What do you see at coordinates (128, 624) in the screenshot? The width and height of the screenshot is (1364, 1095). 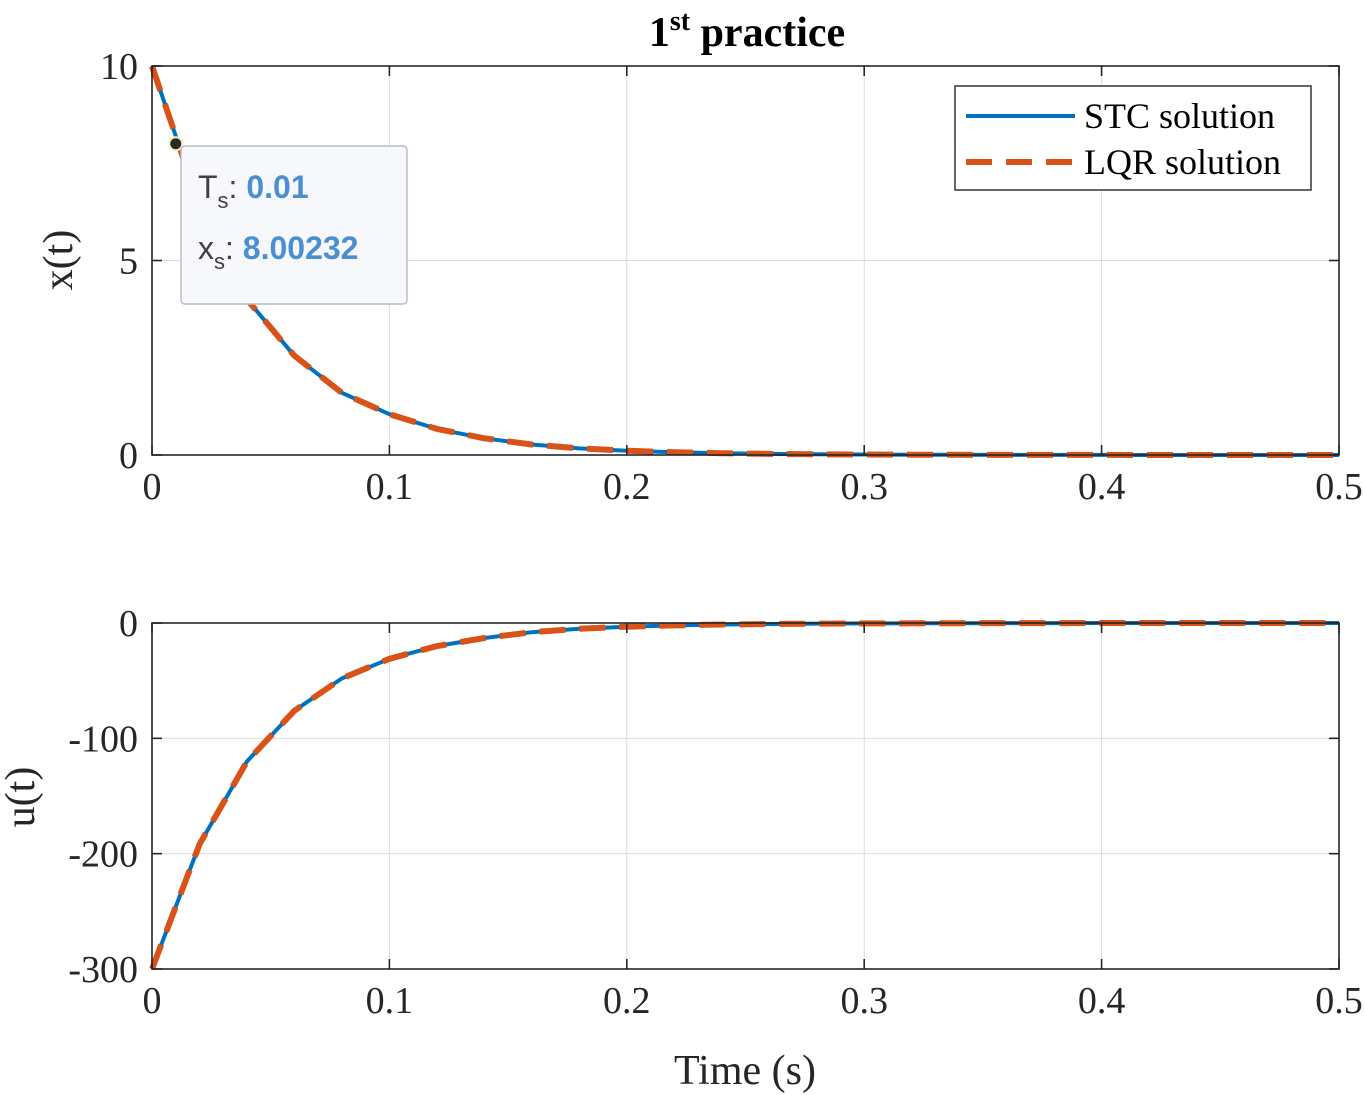 I see `y-tick-label-u: 0` at bounding box center [128, 624].